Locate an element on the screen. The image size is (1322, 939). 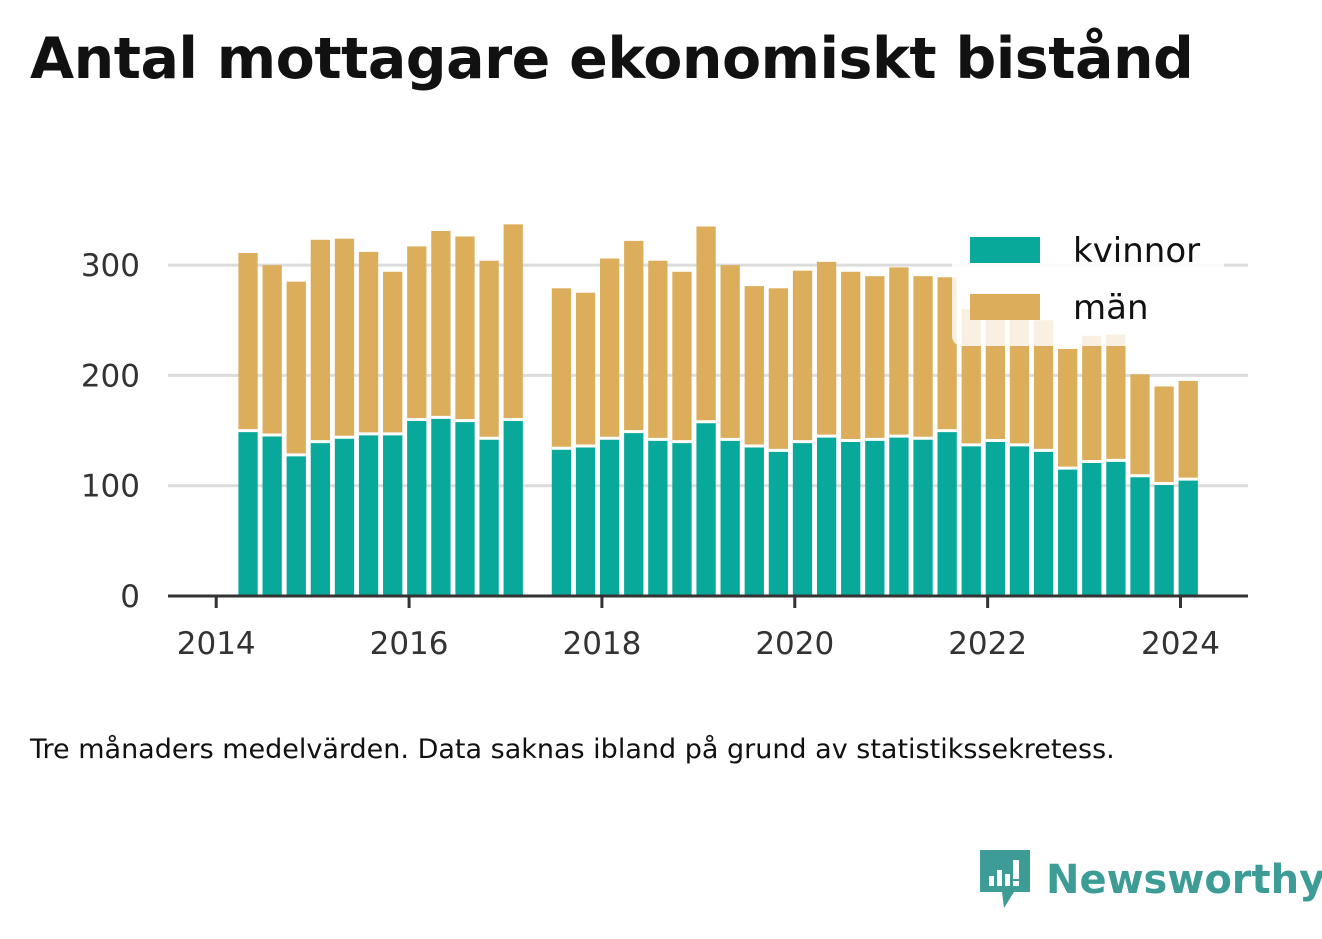
legend: kvinnor män is located at coordinates (1088, 284).